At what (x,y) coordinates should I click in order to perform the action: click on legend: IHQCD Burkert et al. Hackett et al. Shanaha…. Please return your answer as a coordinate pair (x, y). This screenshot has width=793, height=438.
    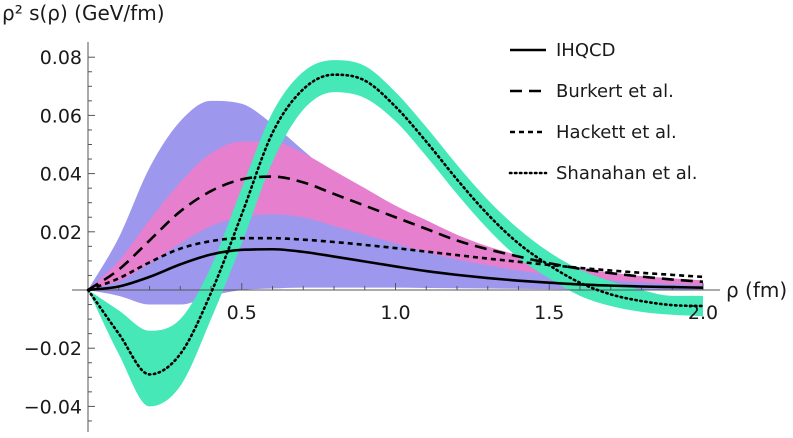
    Looking at the image, I should click on (602, 112).